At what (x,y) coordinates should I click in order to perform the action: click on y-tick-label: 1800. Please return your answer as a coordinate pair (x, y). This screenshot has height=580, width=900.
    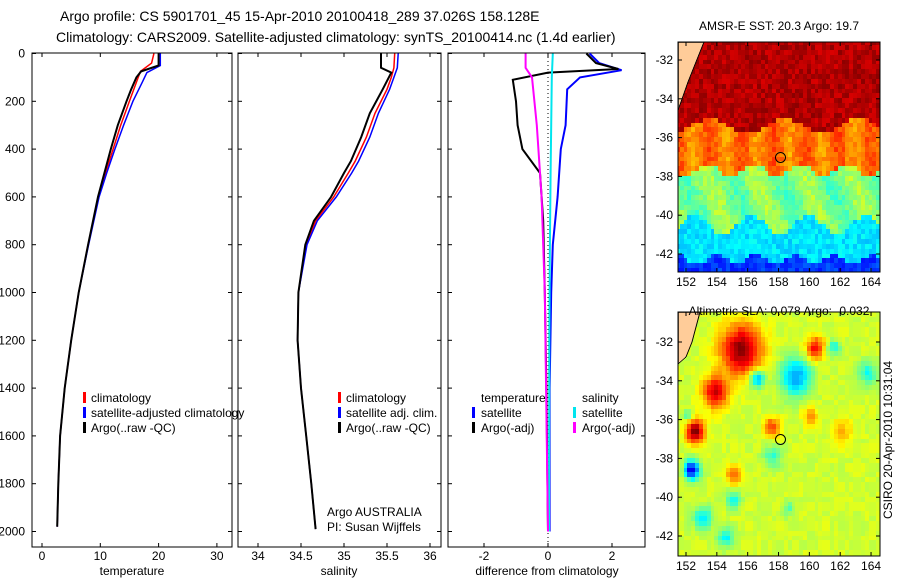
    Looking at the image, I should click on (12, 484).